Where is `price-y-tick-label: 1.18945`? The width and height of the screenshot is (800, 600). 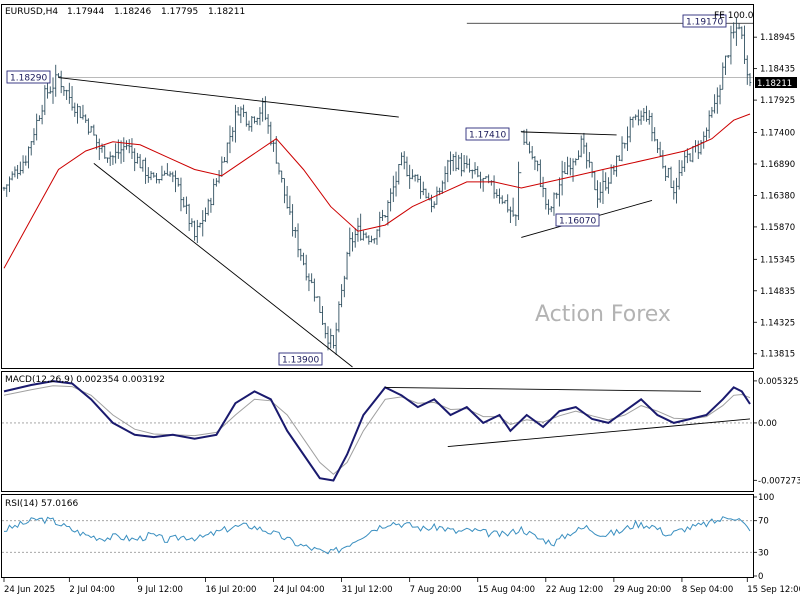
price-y-tick-label: 1.18945 is located at coordinates (777, 38).